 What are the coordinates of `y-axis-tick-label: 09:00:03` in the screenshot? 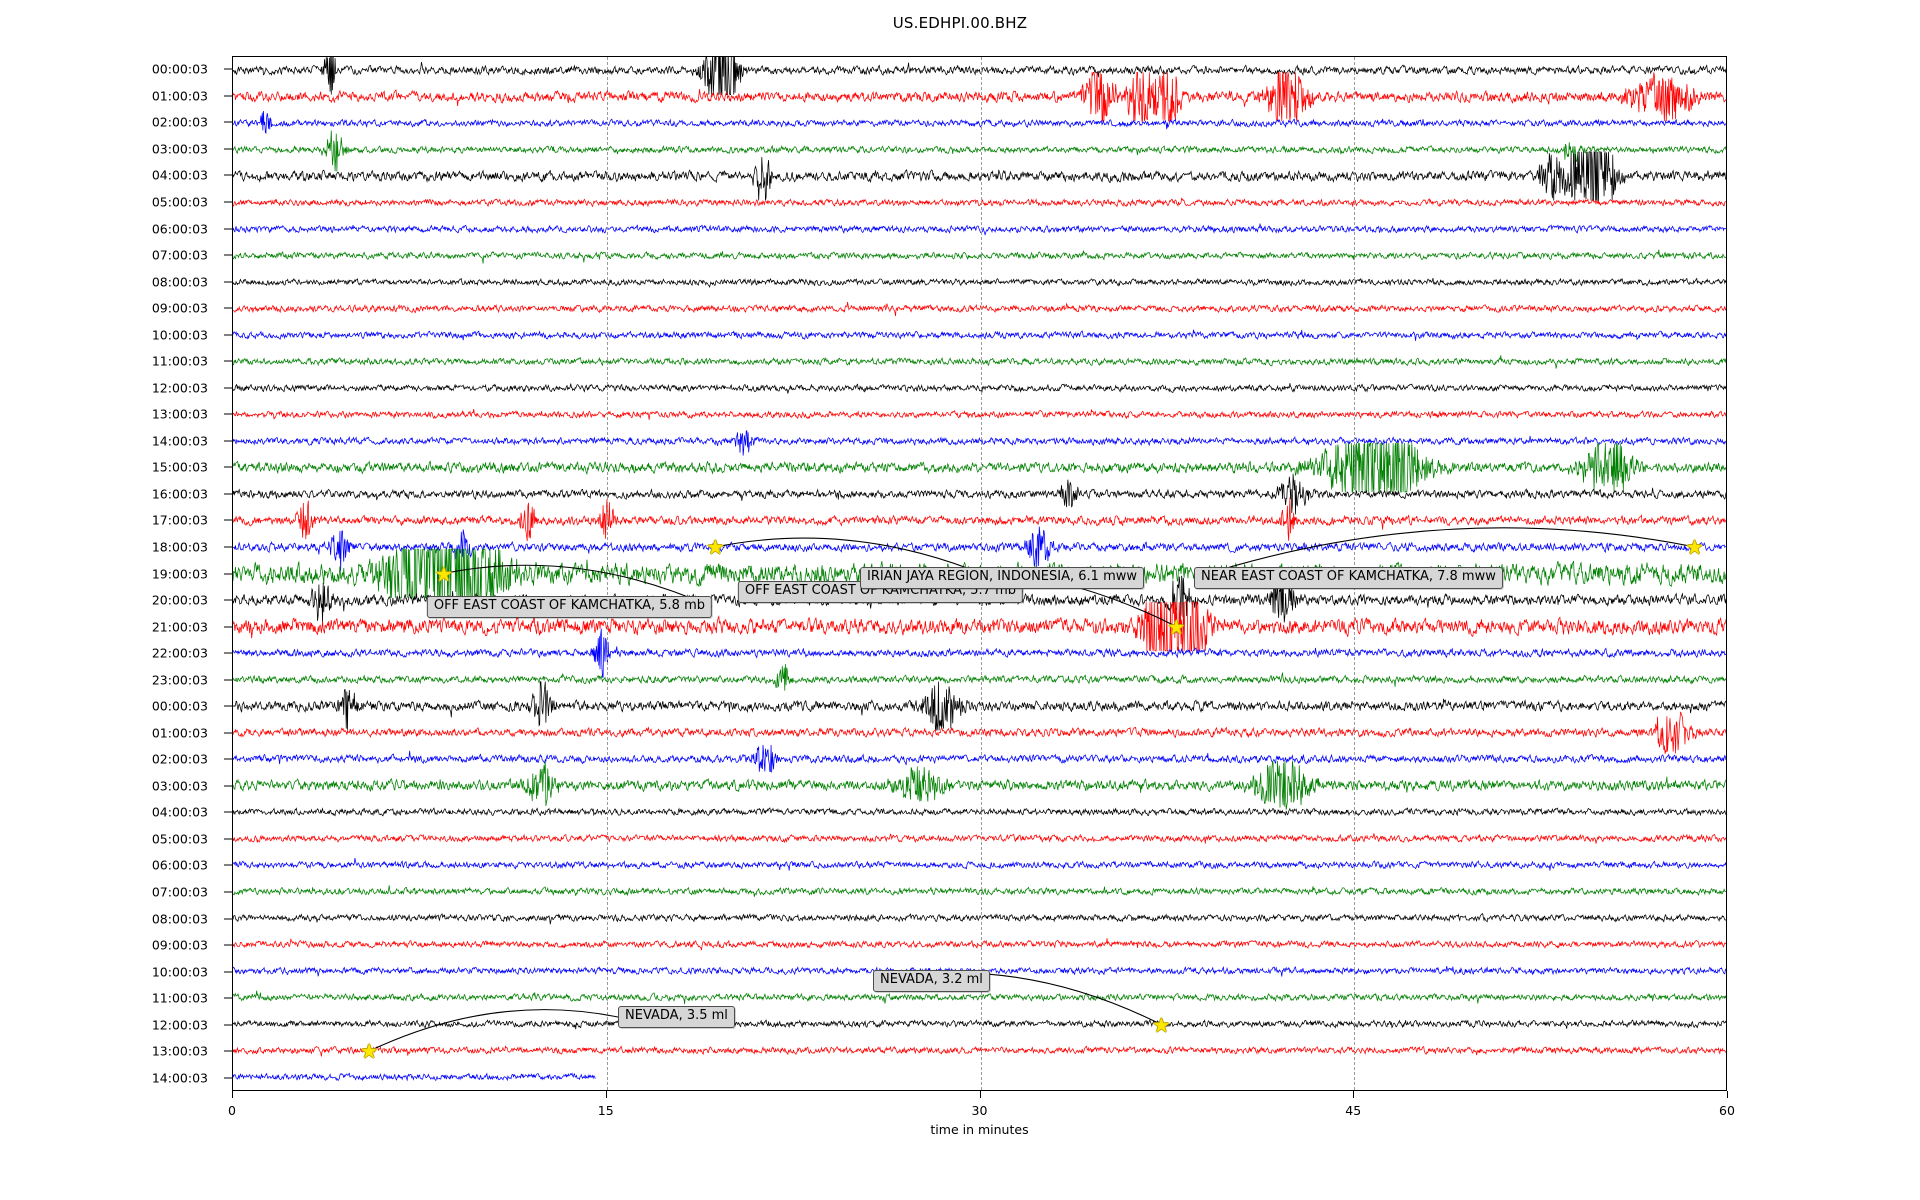 It's located at (179, 308).